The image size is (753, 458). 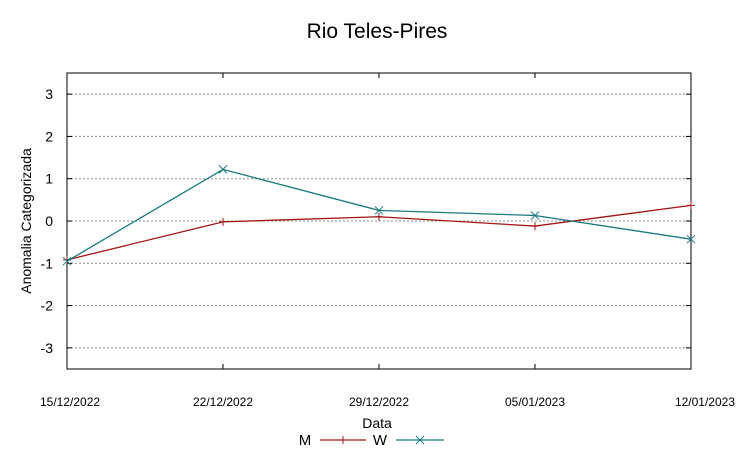 I want to click on y-tick-label: 0, so click(x=49, y=221).